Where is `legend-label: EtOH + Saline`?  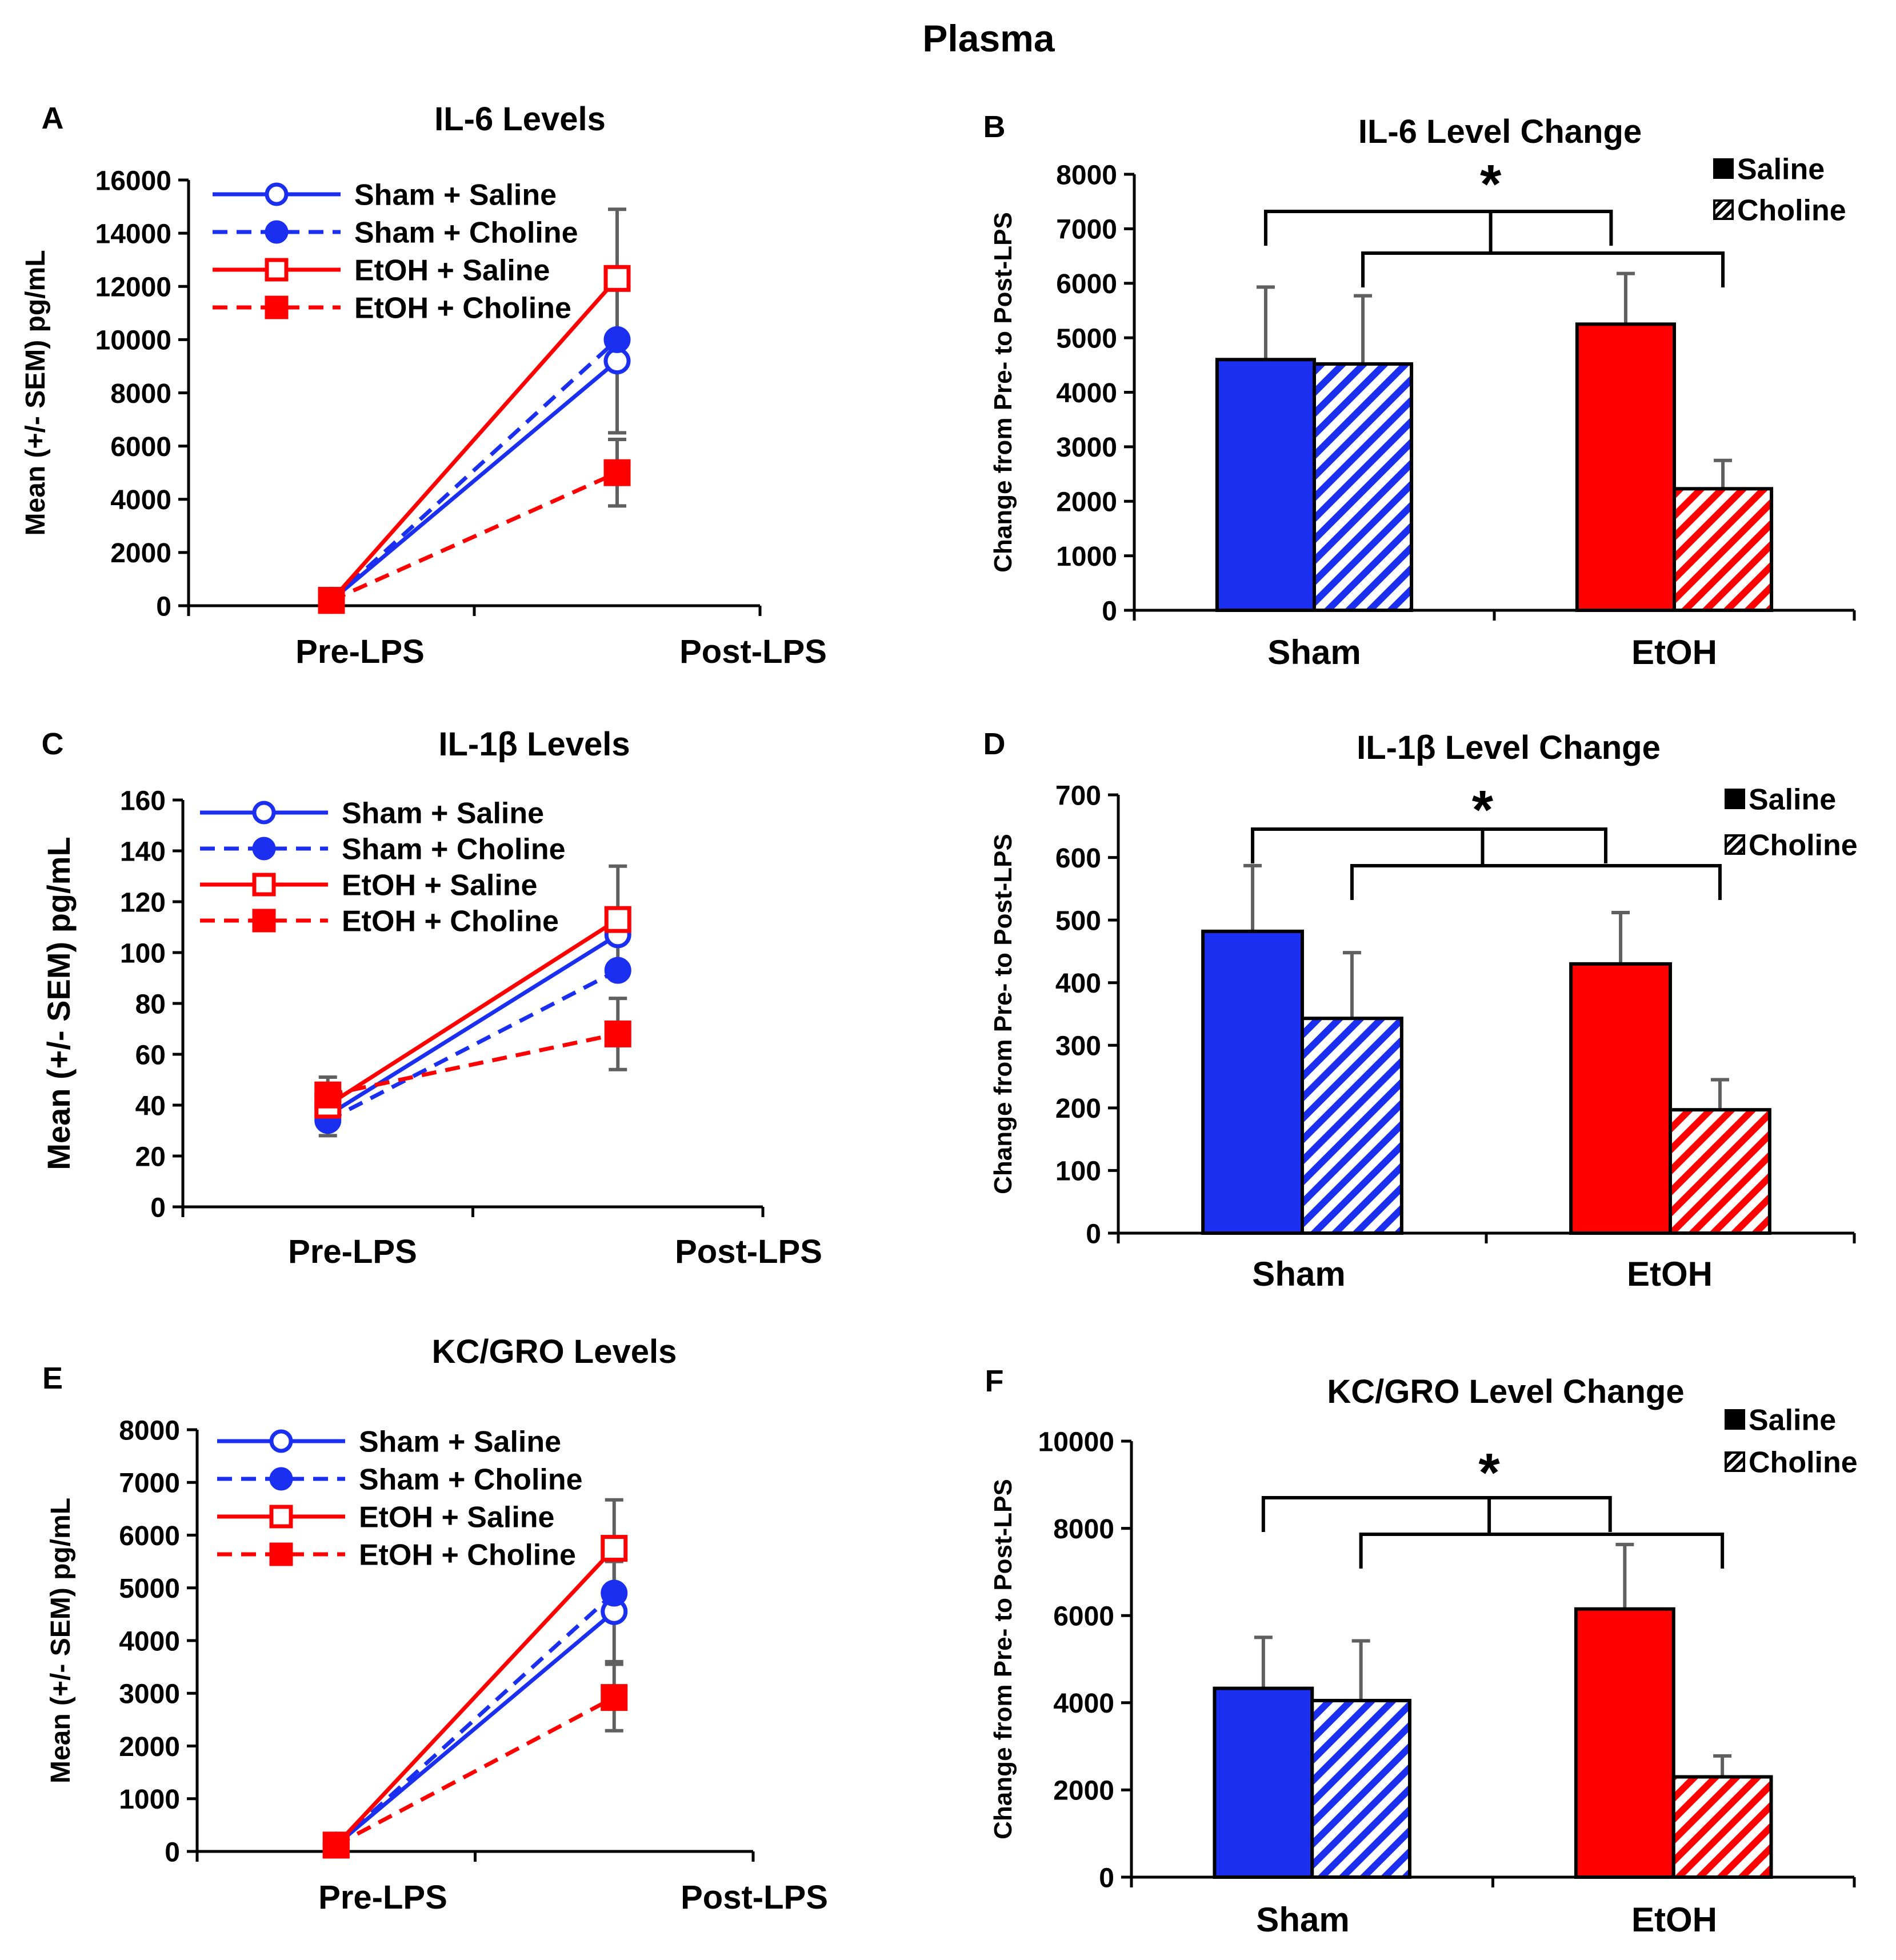 legend-label: EtOH + Saline is located at coordinates (439, 885).